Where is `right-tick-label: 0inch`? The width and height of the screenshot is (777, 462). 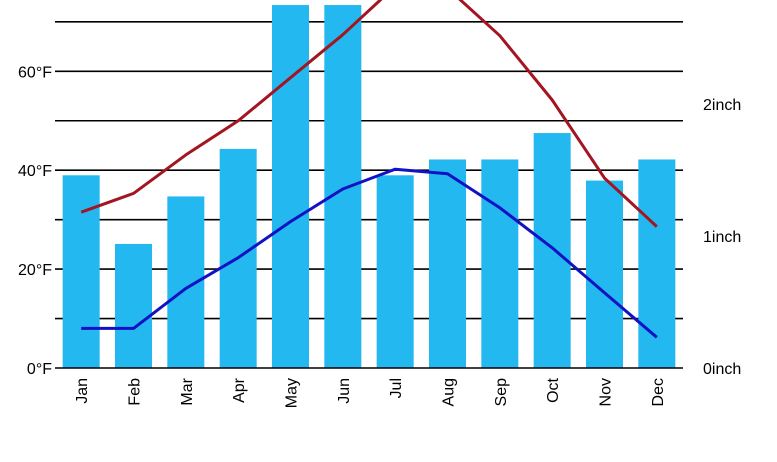
right-tick-label: 0inch is located at coordinates (722, 369).